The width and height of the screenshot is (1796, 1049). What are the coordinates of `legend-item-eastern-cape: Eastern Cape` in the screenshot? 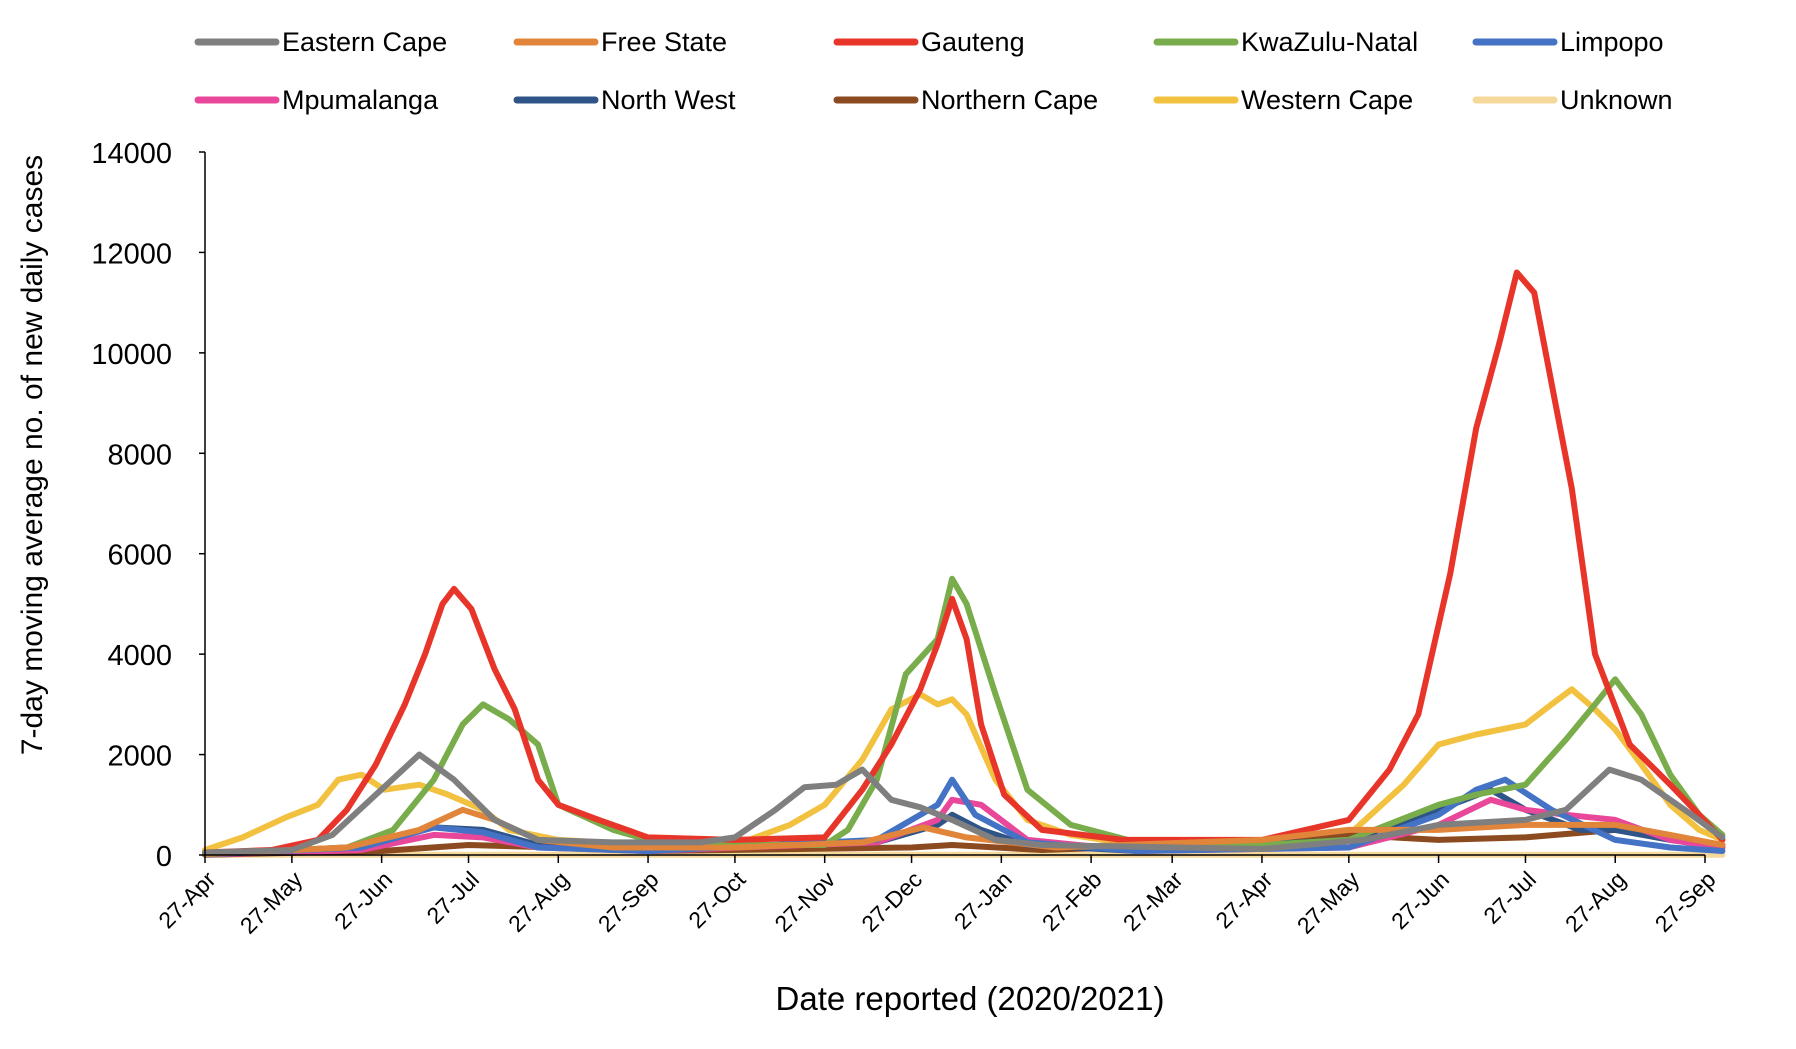 It's located at (320, 42).